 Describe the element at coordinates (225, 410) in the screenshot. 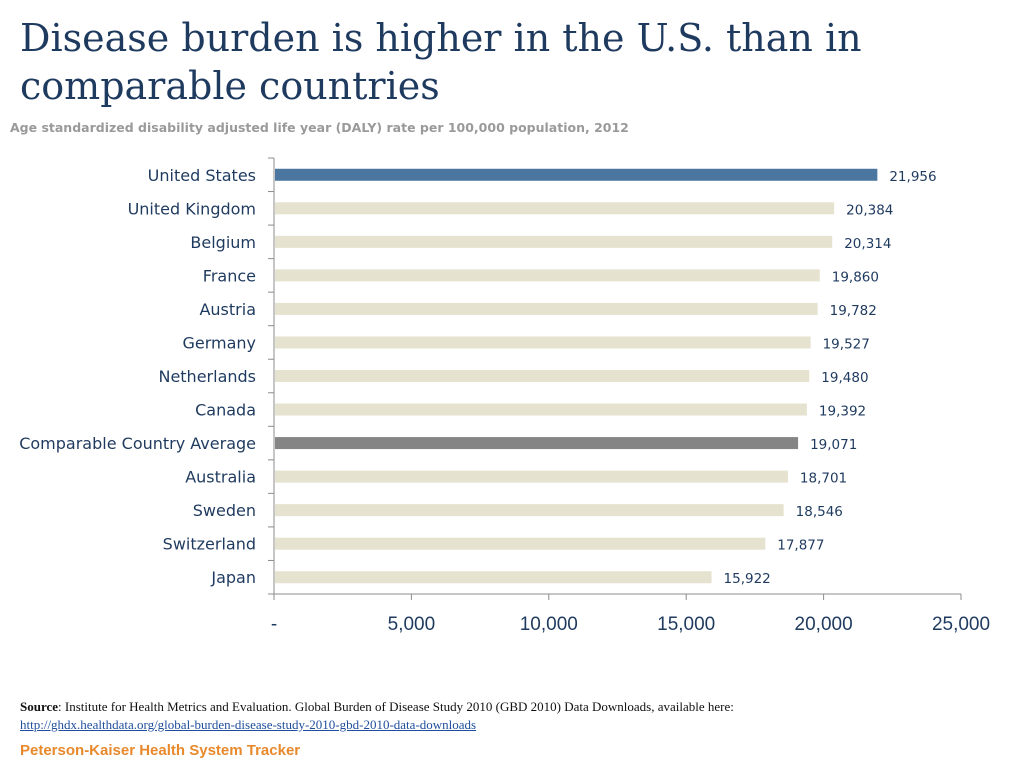

I see `category-label: Canada` at that location.